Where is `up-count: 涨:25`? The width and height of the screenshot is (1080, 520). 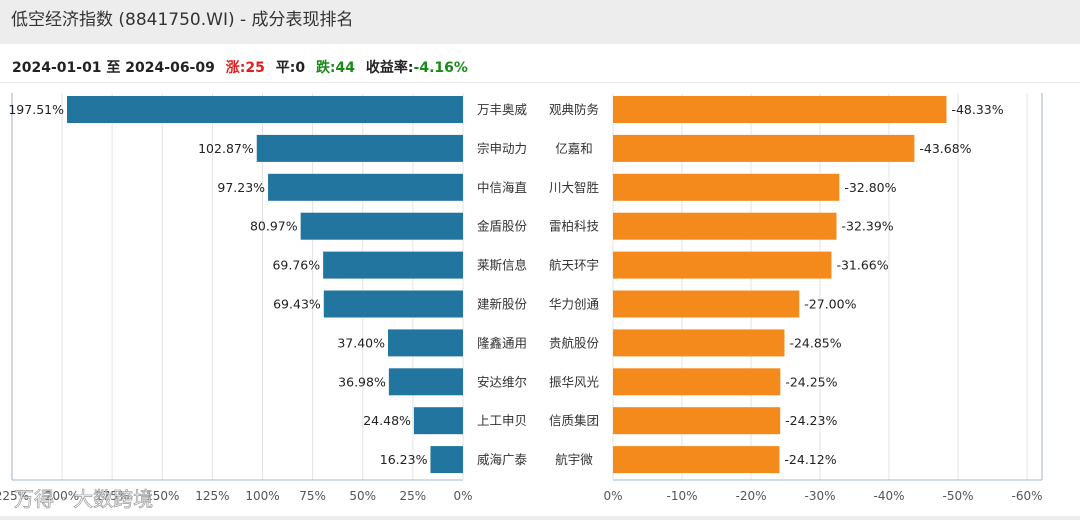 up-count: 涨:25 is located at coordinates (245, 68).